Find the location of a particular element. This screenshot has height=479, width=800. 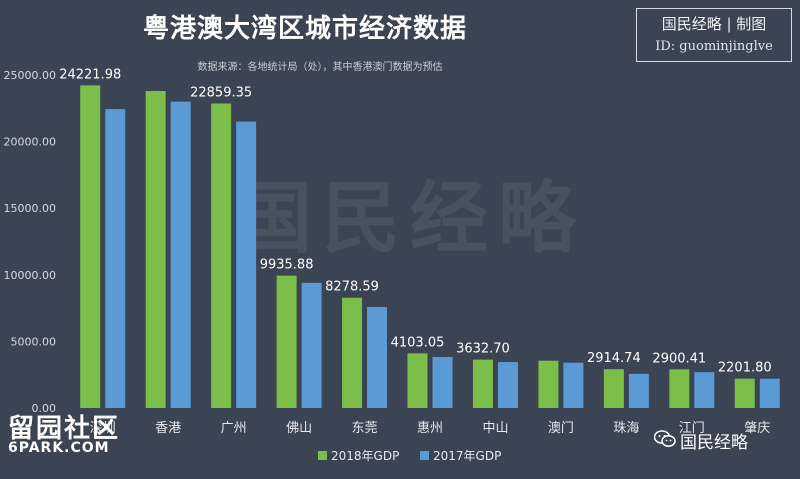

legend-label: 2018年GDP is located at coordinates (365, 456).